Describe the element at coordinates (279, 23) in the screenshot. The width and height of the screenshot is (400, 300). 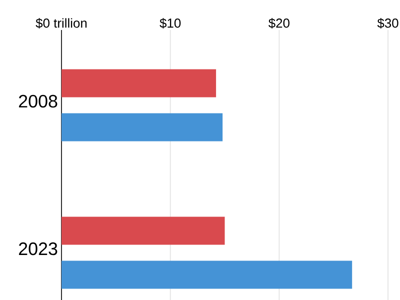
I see `x-tick-label: $20` at that location.